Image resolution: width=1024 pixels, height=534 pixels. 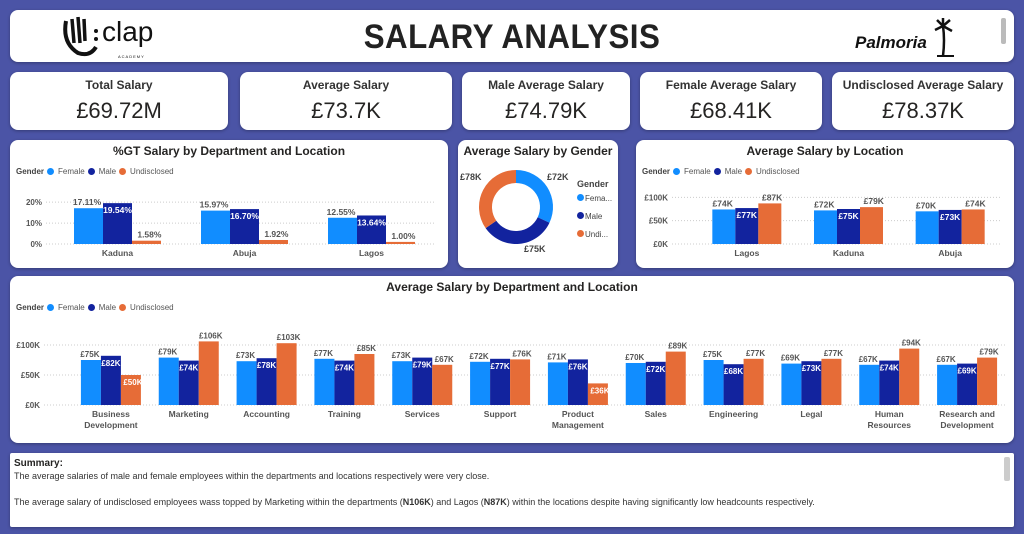 What do you see at coordinates (904, 37) in the screenshot?
I see `palmoria-logo: Palmoria` at bounding box center [904, 37].